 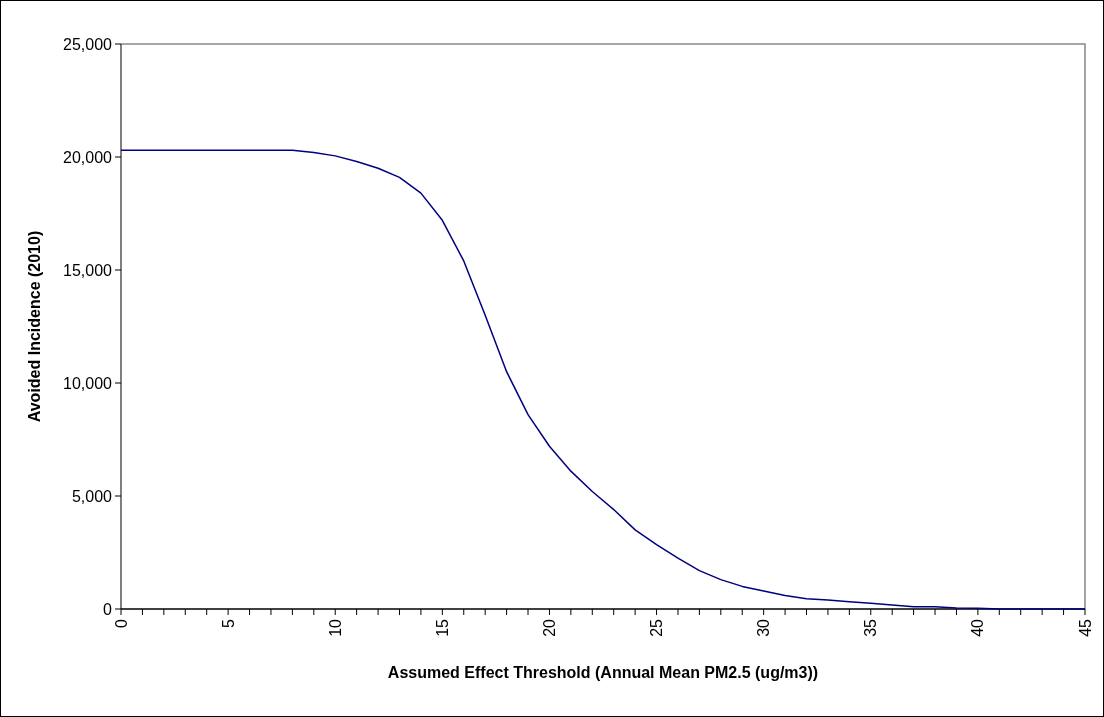 I want to click on x-tick-label: 40, so click(x=978, y=627).